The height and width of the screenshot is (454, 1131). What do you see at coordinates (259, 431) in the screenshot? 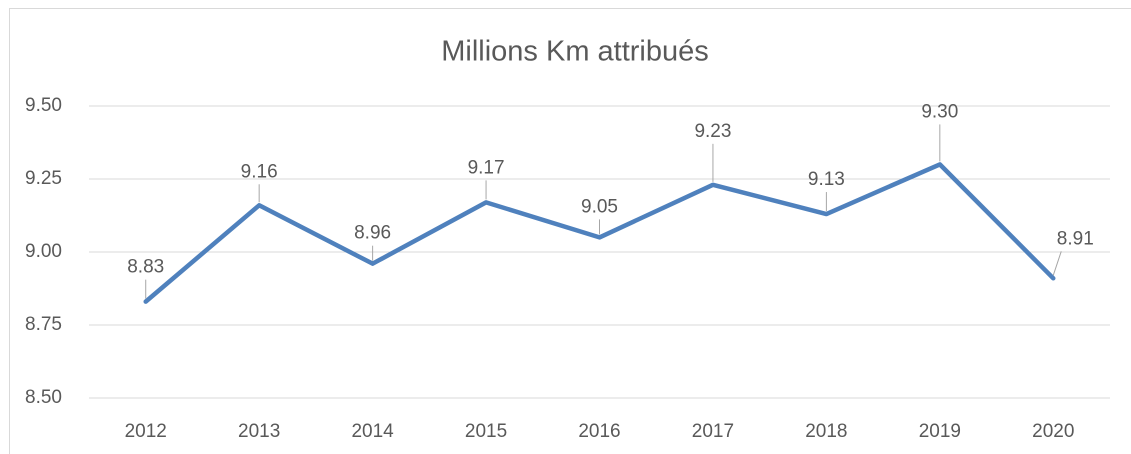
I see `x-tick-label: 2013` at bounding box center [259, 431].